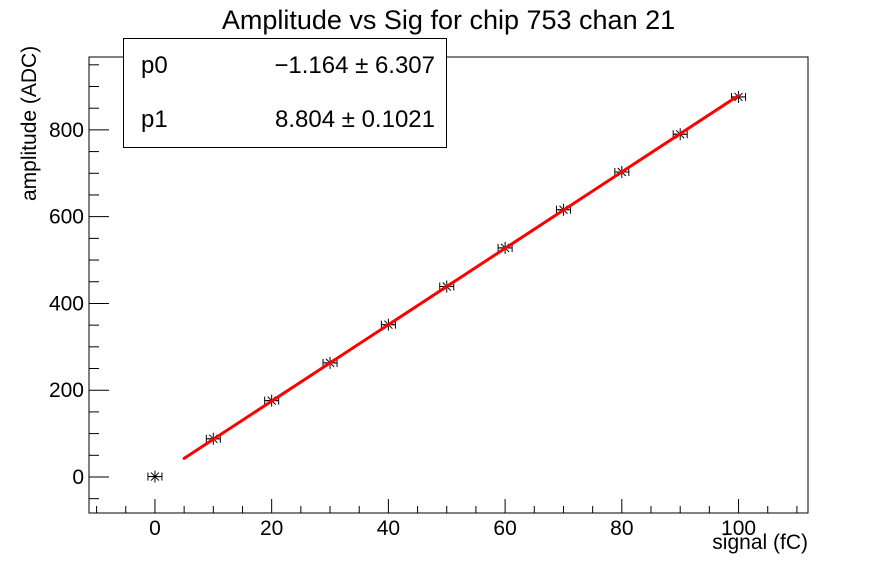 Image resolution: width=896 pixels, height=572 pixels. What do you see at coordinates (154, 119) in the screenshot?
I see `stat-name-p1: p1` at bounding box center [154, 119].